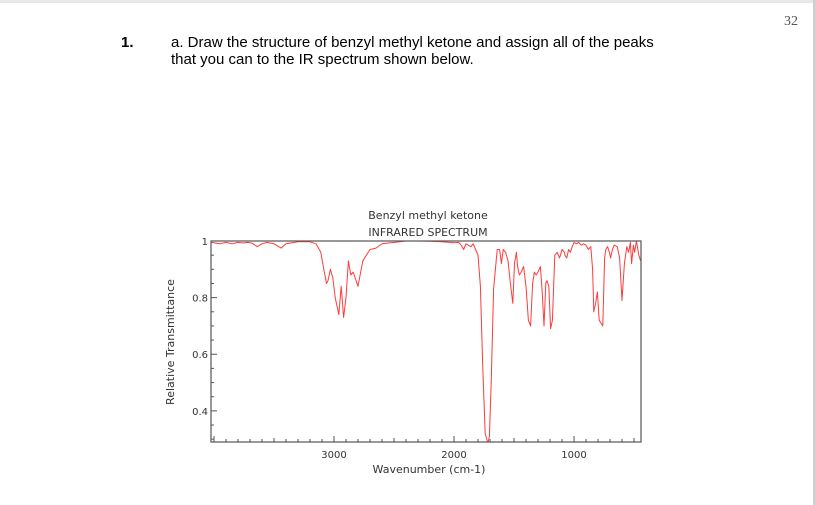  I want to click on y-axis-label: Relative Transmittance, so click(170, 342).